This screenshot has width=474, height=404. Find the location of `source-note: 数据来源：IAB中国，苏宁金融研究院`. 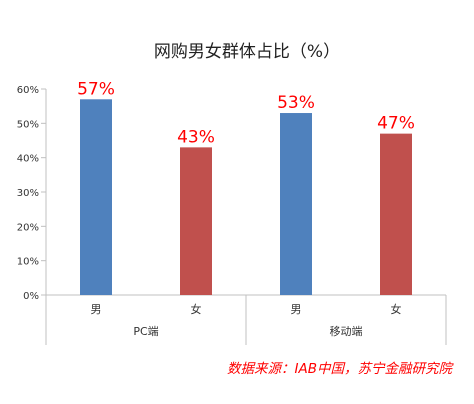

source-note: 数据来源：IAB中国，苏宁金融研究院 is located at coordinates (340, 369).